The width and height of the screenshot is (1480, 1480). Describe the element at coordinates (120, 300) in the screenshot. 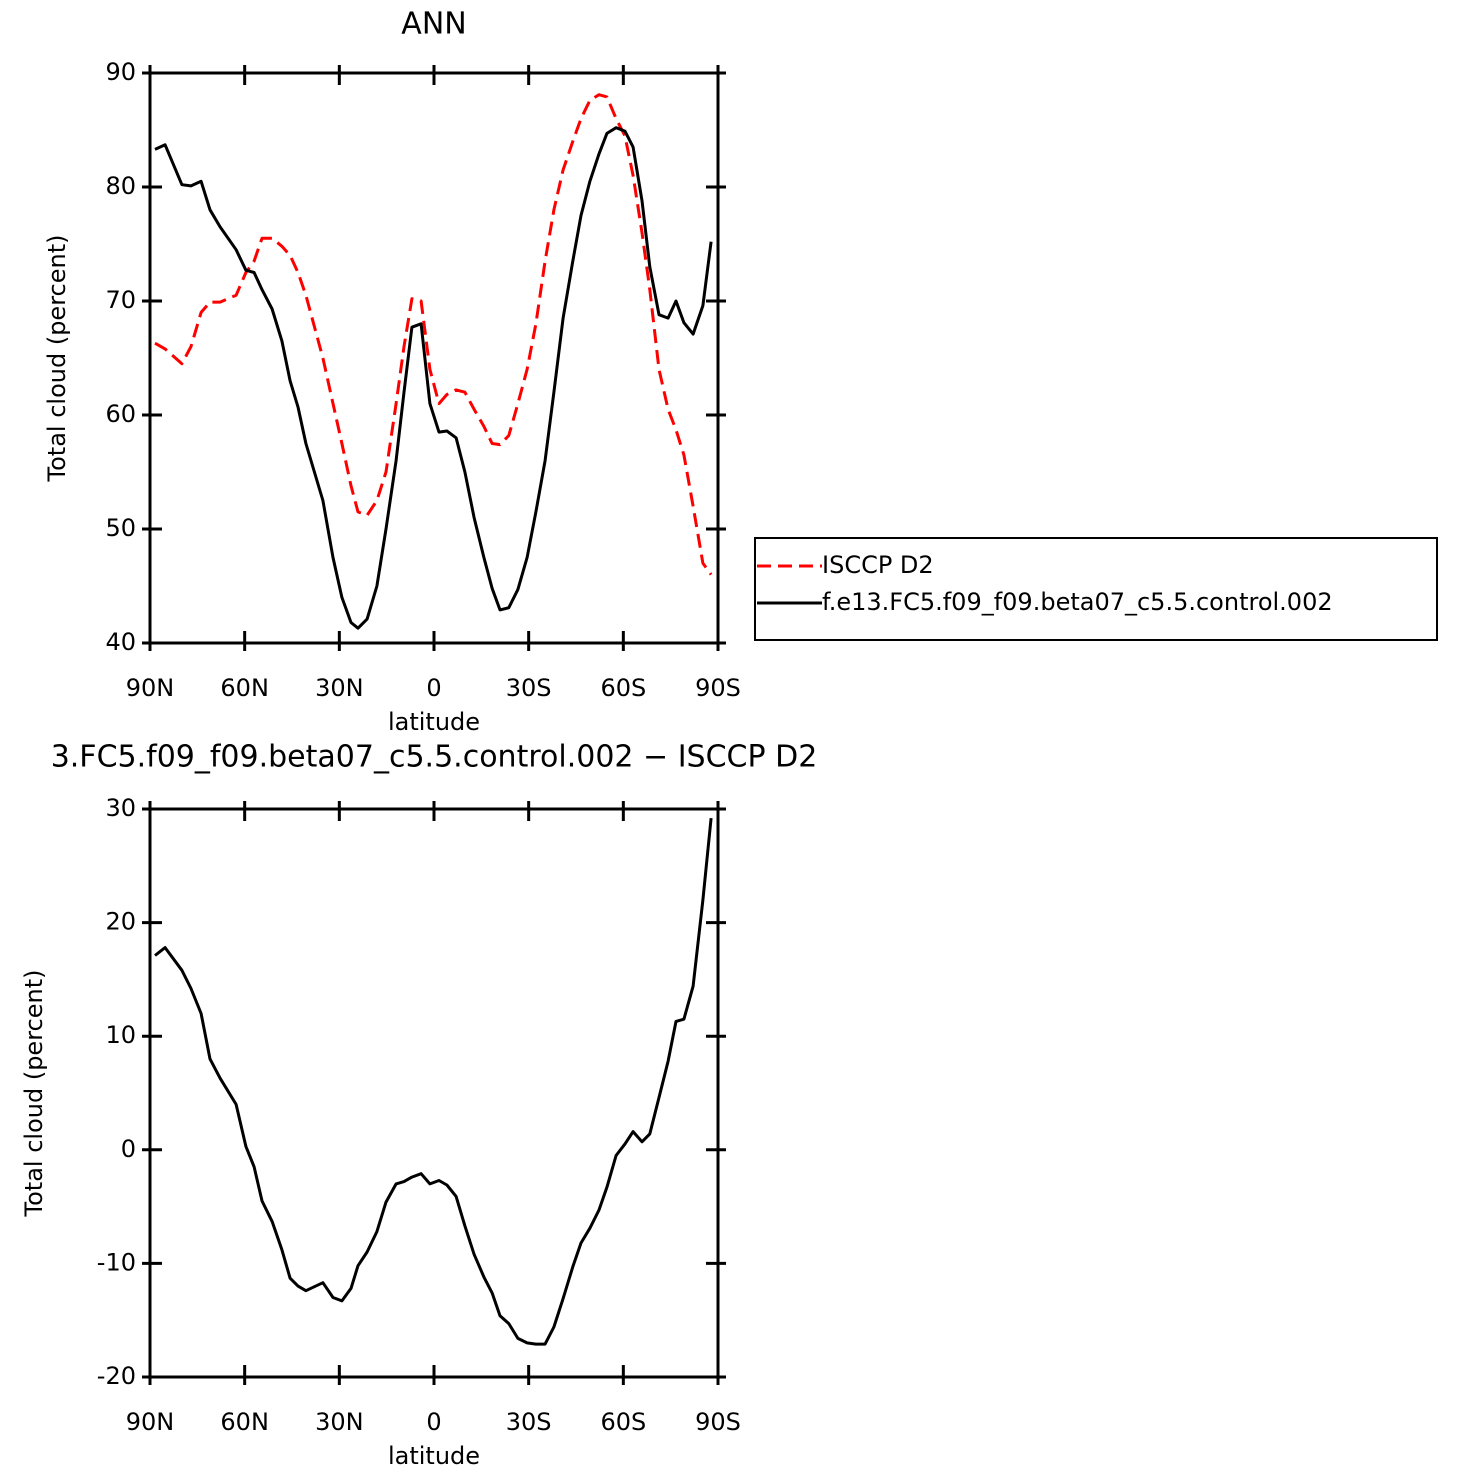

I see `y-tick-label: 70` at that location.